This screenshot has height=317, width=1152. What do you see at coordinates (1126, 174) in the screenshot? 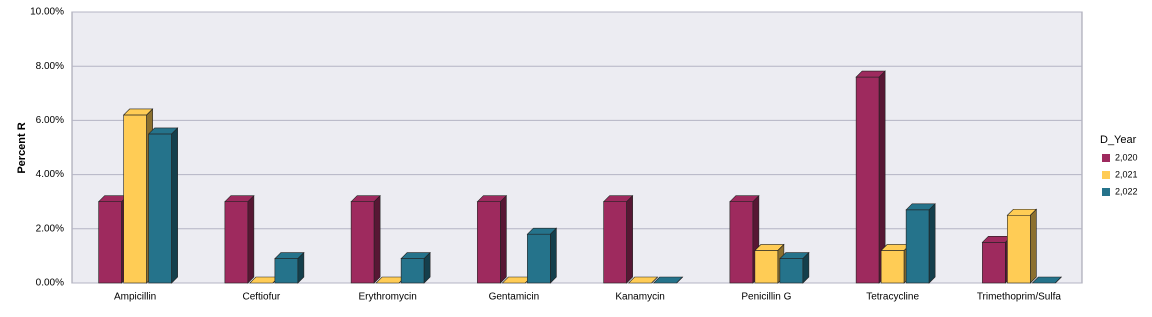
I see `legend-label: 2,021` at bounding box center [1126, 174].